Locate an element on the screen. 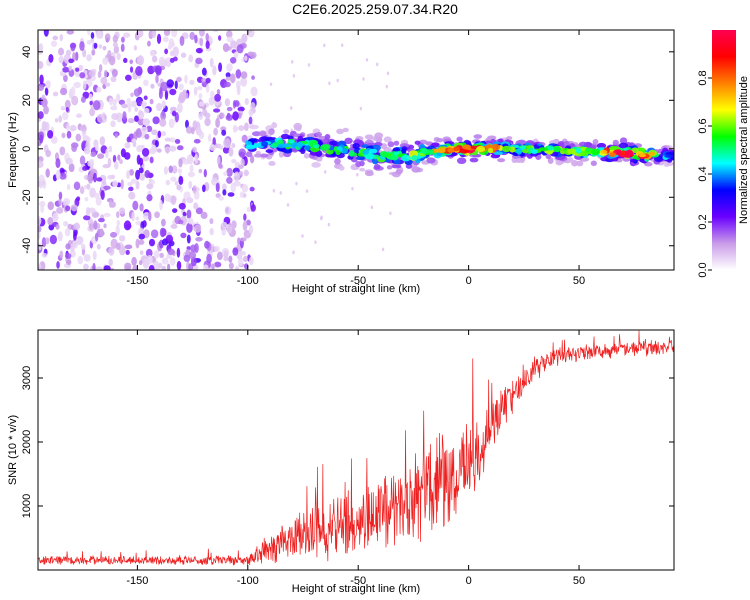 The image size is (750, 600). spectrogram-y-tick-label: 40 is located at coordinates (27, 52).